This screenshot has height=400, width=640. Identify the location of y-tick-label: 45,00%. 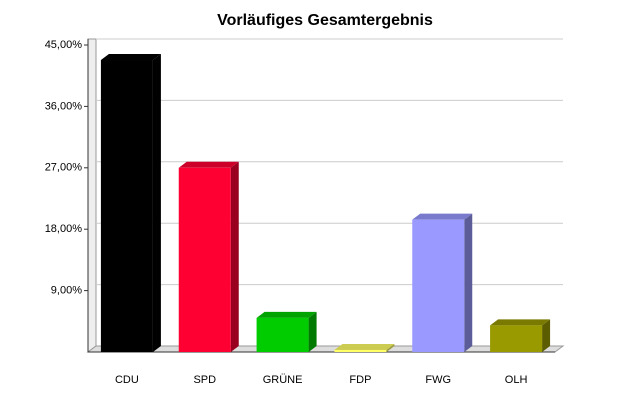
(64, 45).